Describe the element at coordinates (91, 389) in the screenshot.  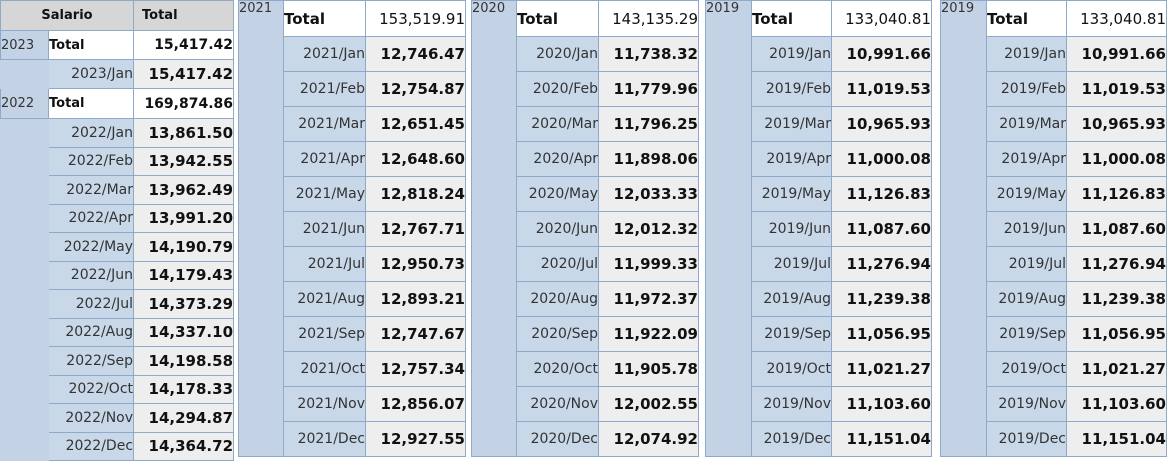
I see `month-label: 2022/Oct` at that location.